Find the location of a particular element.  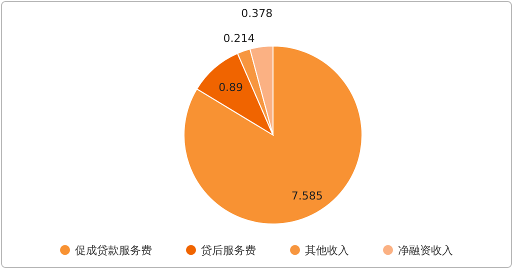

data-label: 0.89 is located at coordinates (231, 87).